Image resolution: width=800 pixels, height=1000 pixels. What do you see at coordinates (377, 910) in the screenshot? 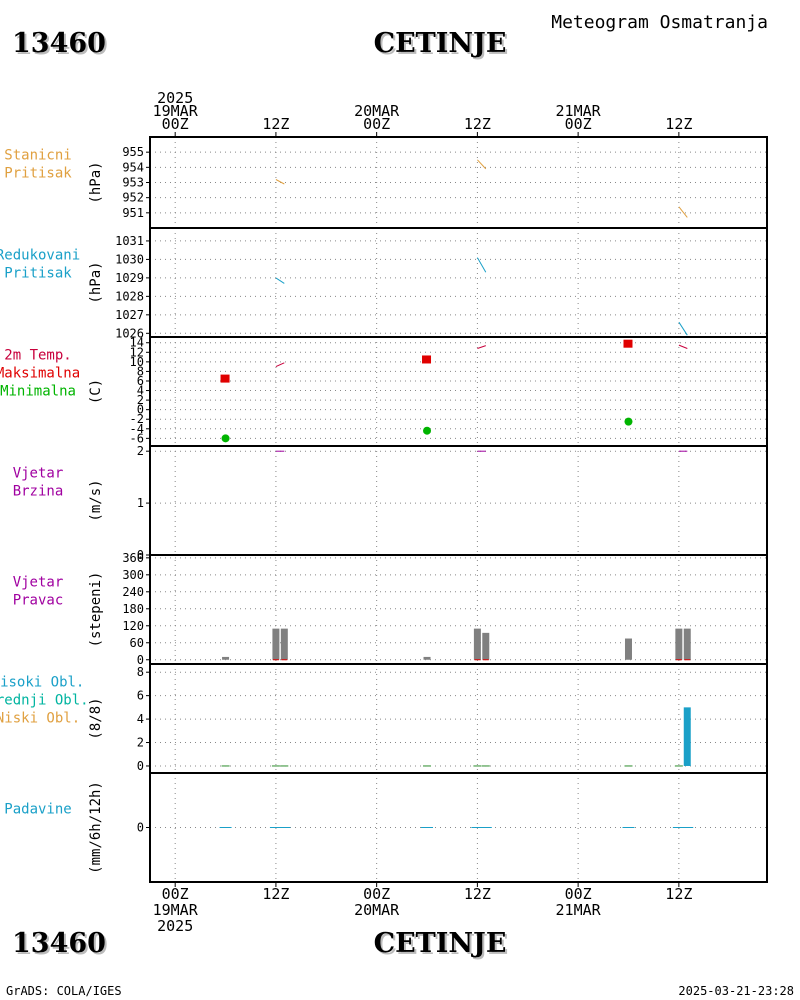
I see `bottom-time-label: 20MAR` at bounding box center [377, 910].